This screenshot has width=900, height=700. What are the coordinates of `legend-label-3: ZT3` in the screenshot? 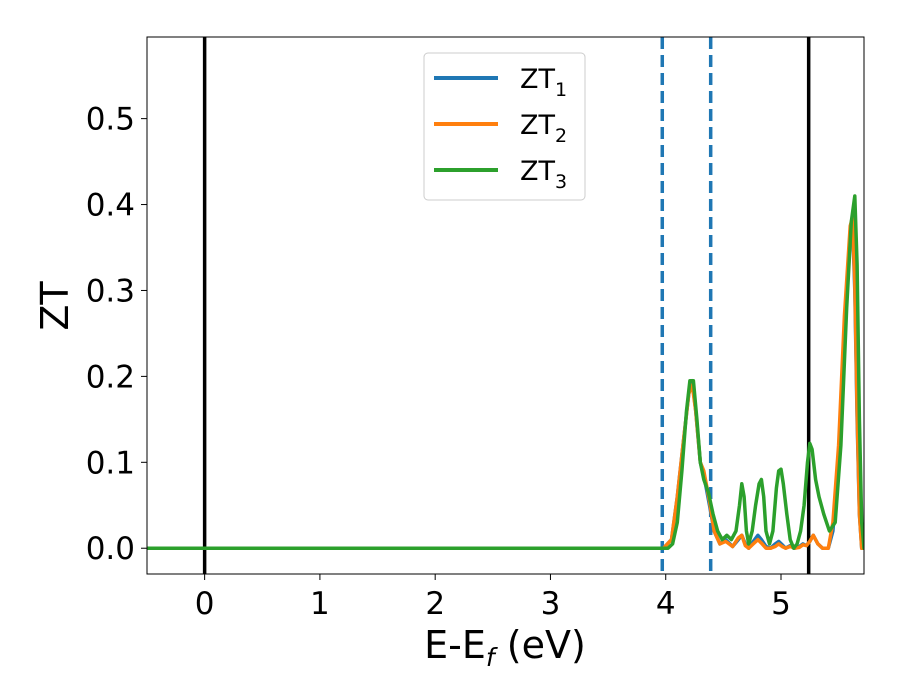 It's located at (543, 174).